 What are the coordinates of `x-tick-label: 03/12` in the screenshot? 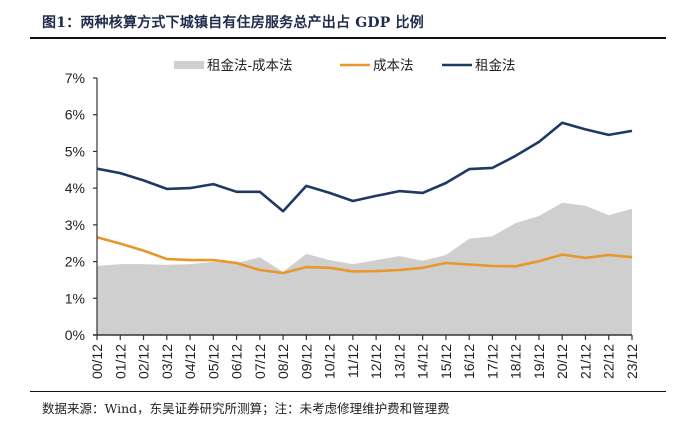 It's located at (167, 361).